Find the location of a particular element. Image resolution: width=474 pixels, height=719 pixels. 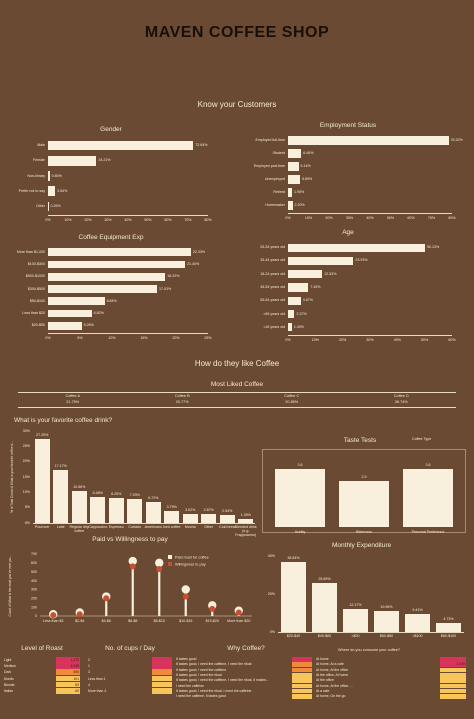

employment-data-label: 5.14% is located at coordinates (305, 166).